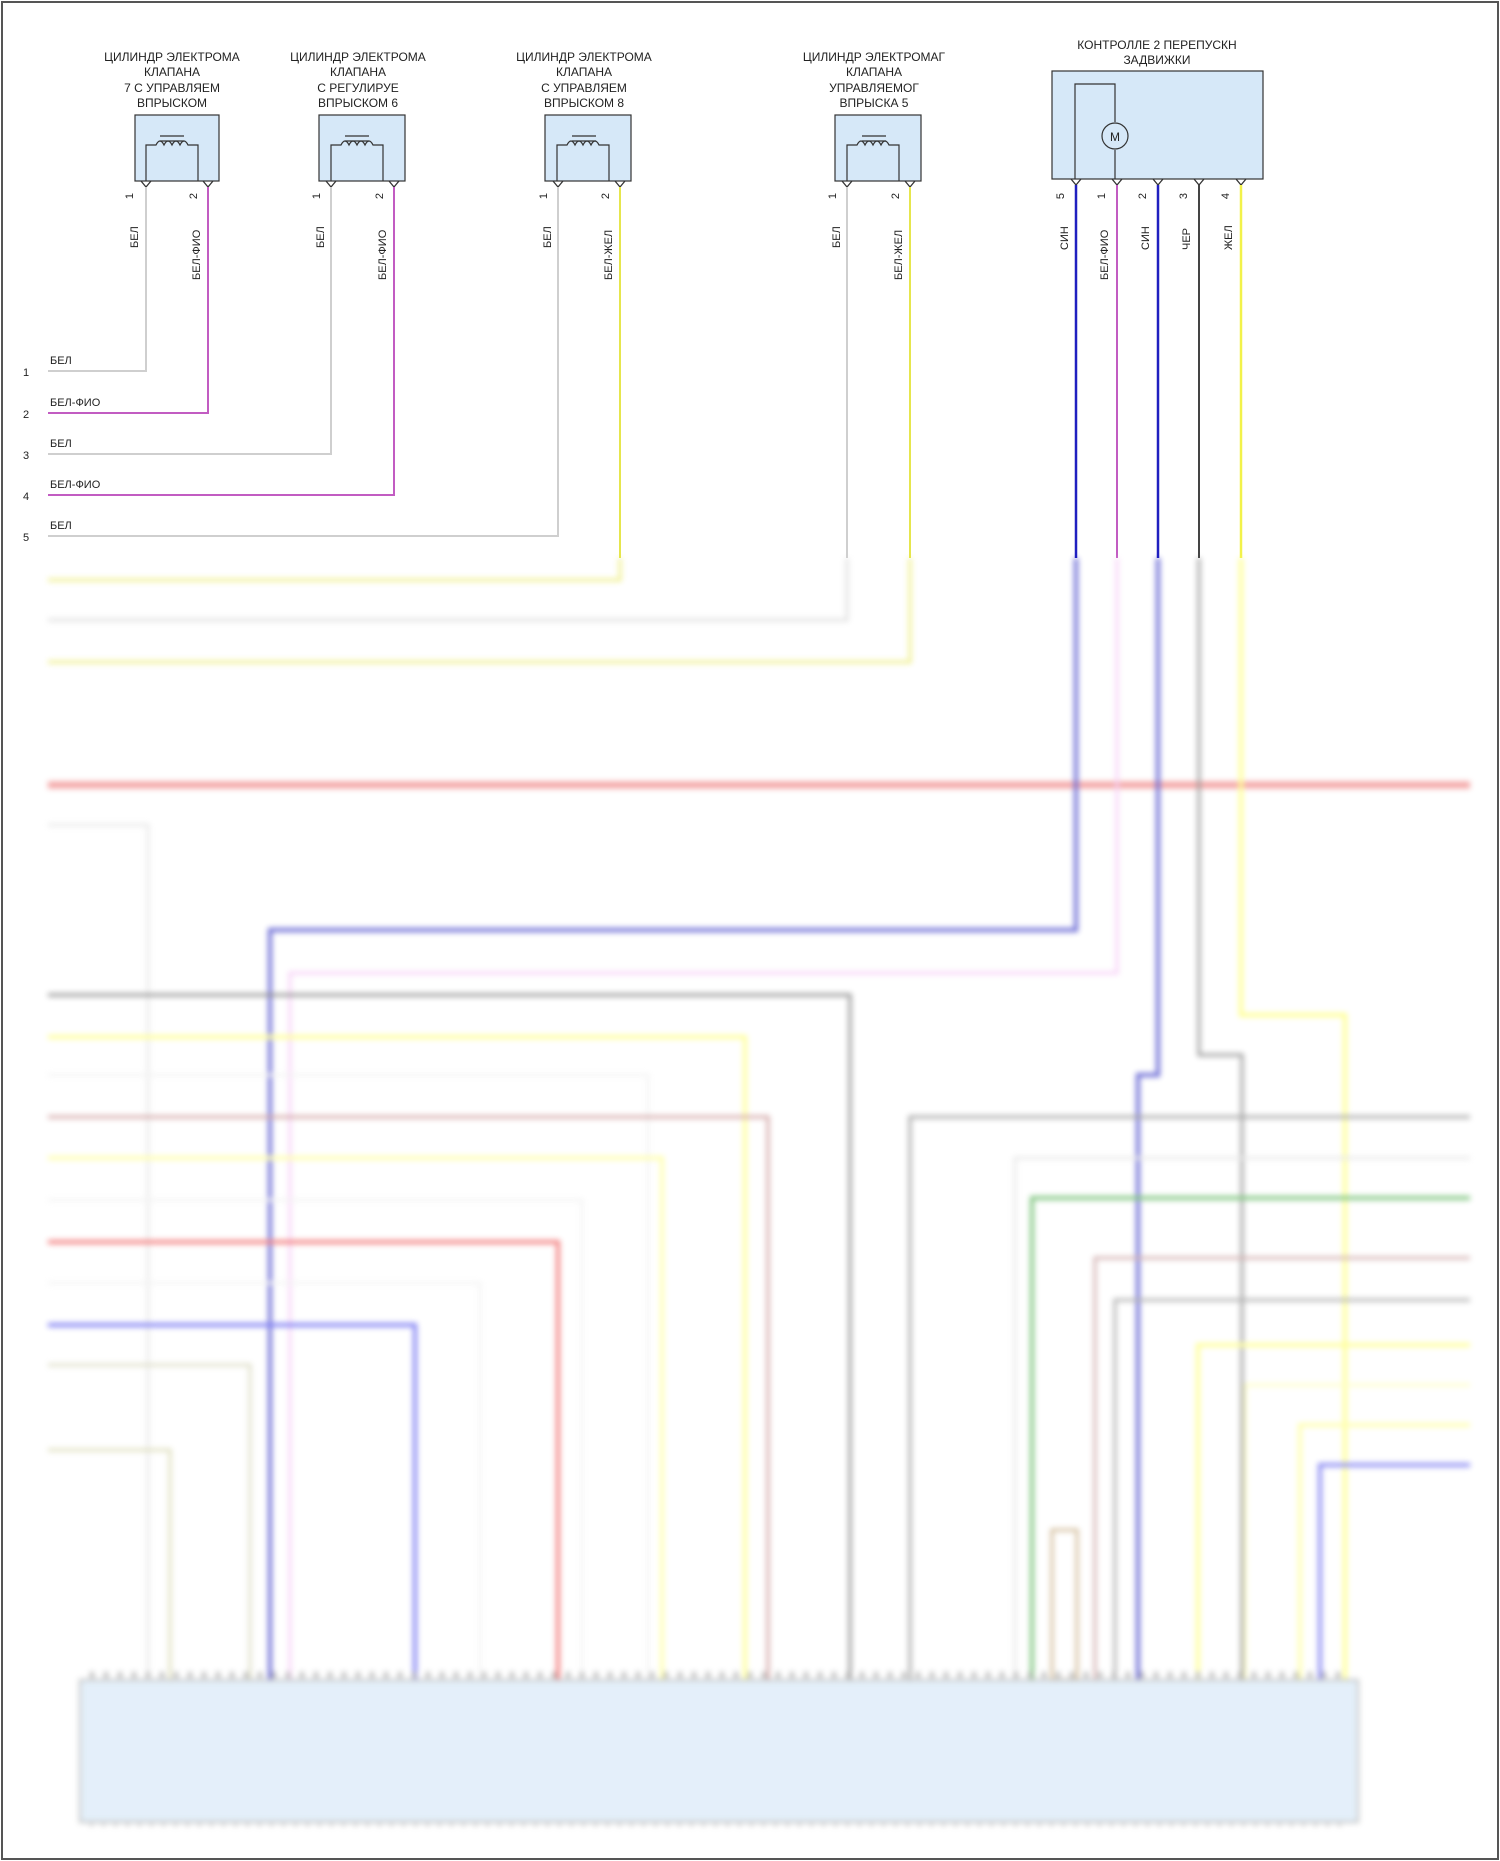 The image size is (1500, 1861). Describe the element at coordinates (1156, 60) in the screenshot. I see `component-title-line: ЗАДВИЖКИ` at that location.